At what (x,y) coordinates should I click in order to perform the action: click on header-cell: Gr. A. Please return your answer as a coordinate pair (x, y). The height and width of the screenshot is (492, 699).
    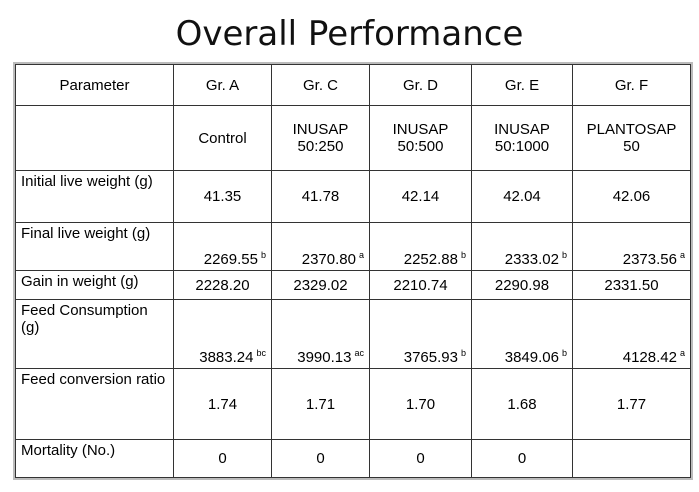
    Looking at the image, I should click on (222, 85).